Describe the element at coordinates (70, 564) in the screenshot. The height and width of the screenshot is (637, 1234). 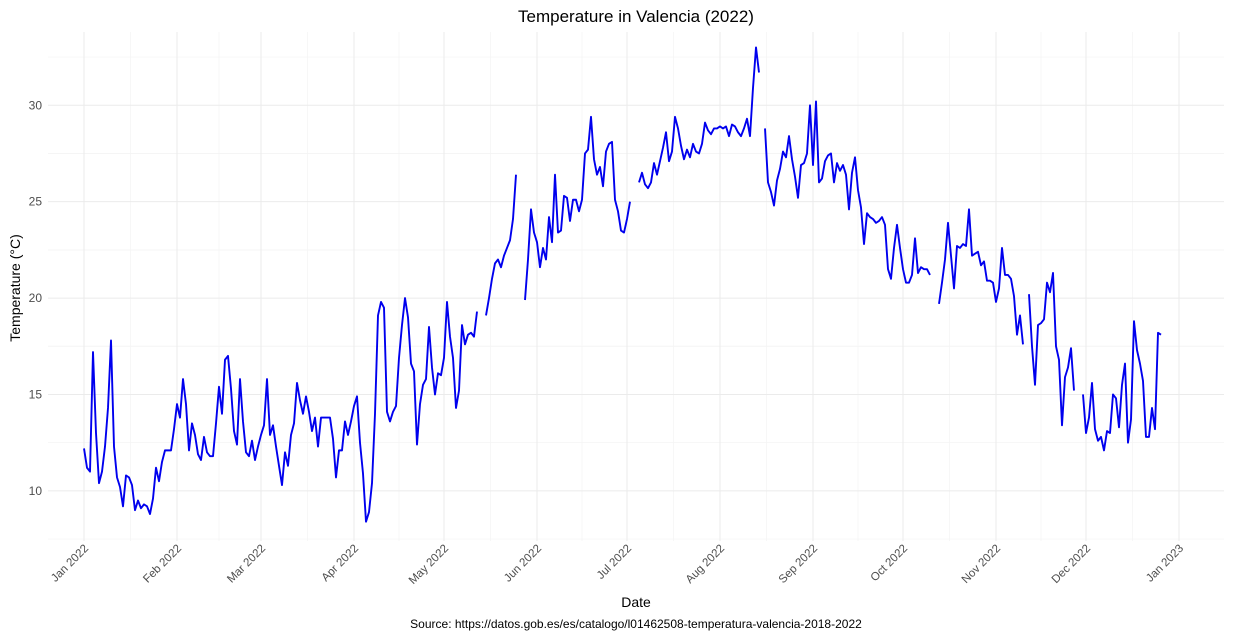
I see `x-tick-label: Jan 2022` at that location.